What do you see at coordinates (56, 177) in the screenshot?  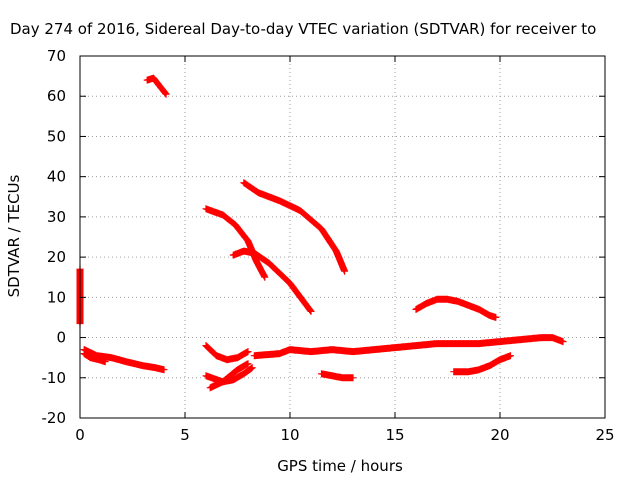 I see `y-tick-label: 40` at bounding box center [56, 177].